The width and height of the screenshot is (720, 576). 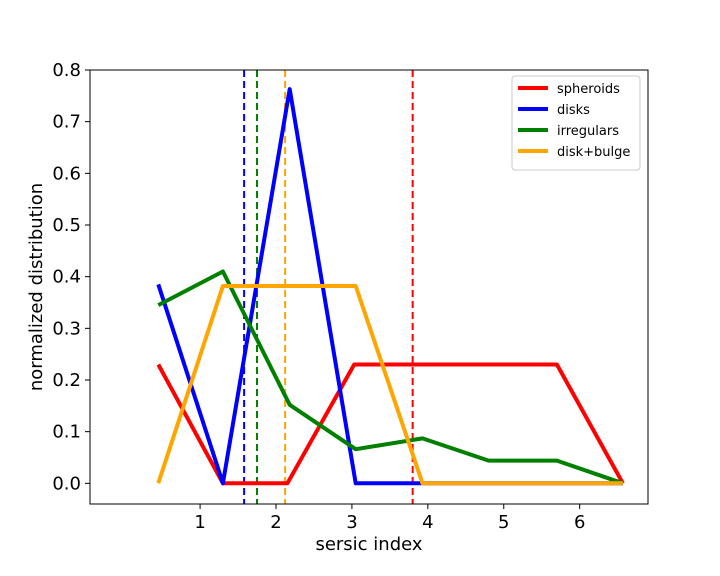 I want to click on y-axis-ticks: 0.0 0.1 0.2 0.3 0.4 0.5 0.6 0.7 0.8, so click(x=71, y=277).